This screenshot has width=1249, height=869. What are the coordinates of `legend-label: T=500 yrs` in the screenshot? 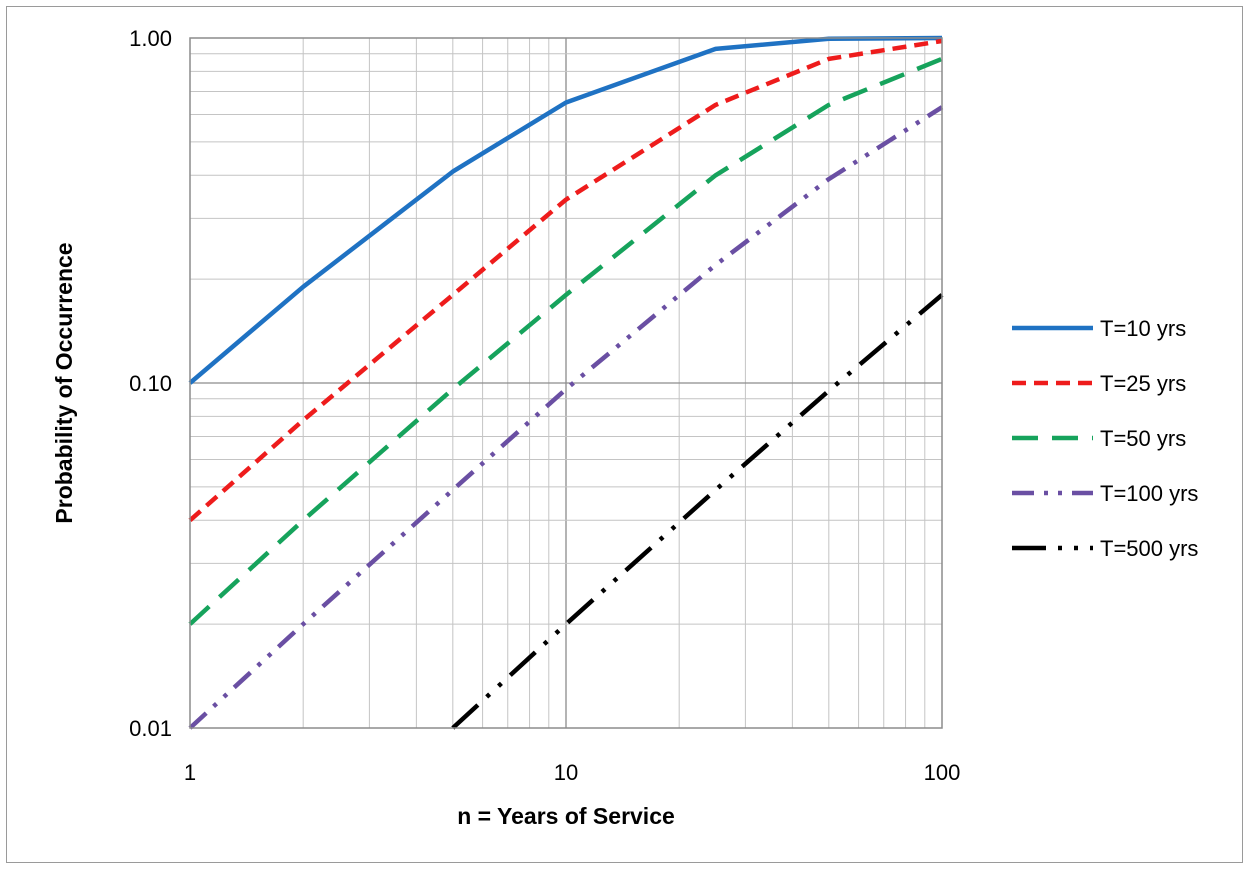 It's located at (1149, 548).